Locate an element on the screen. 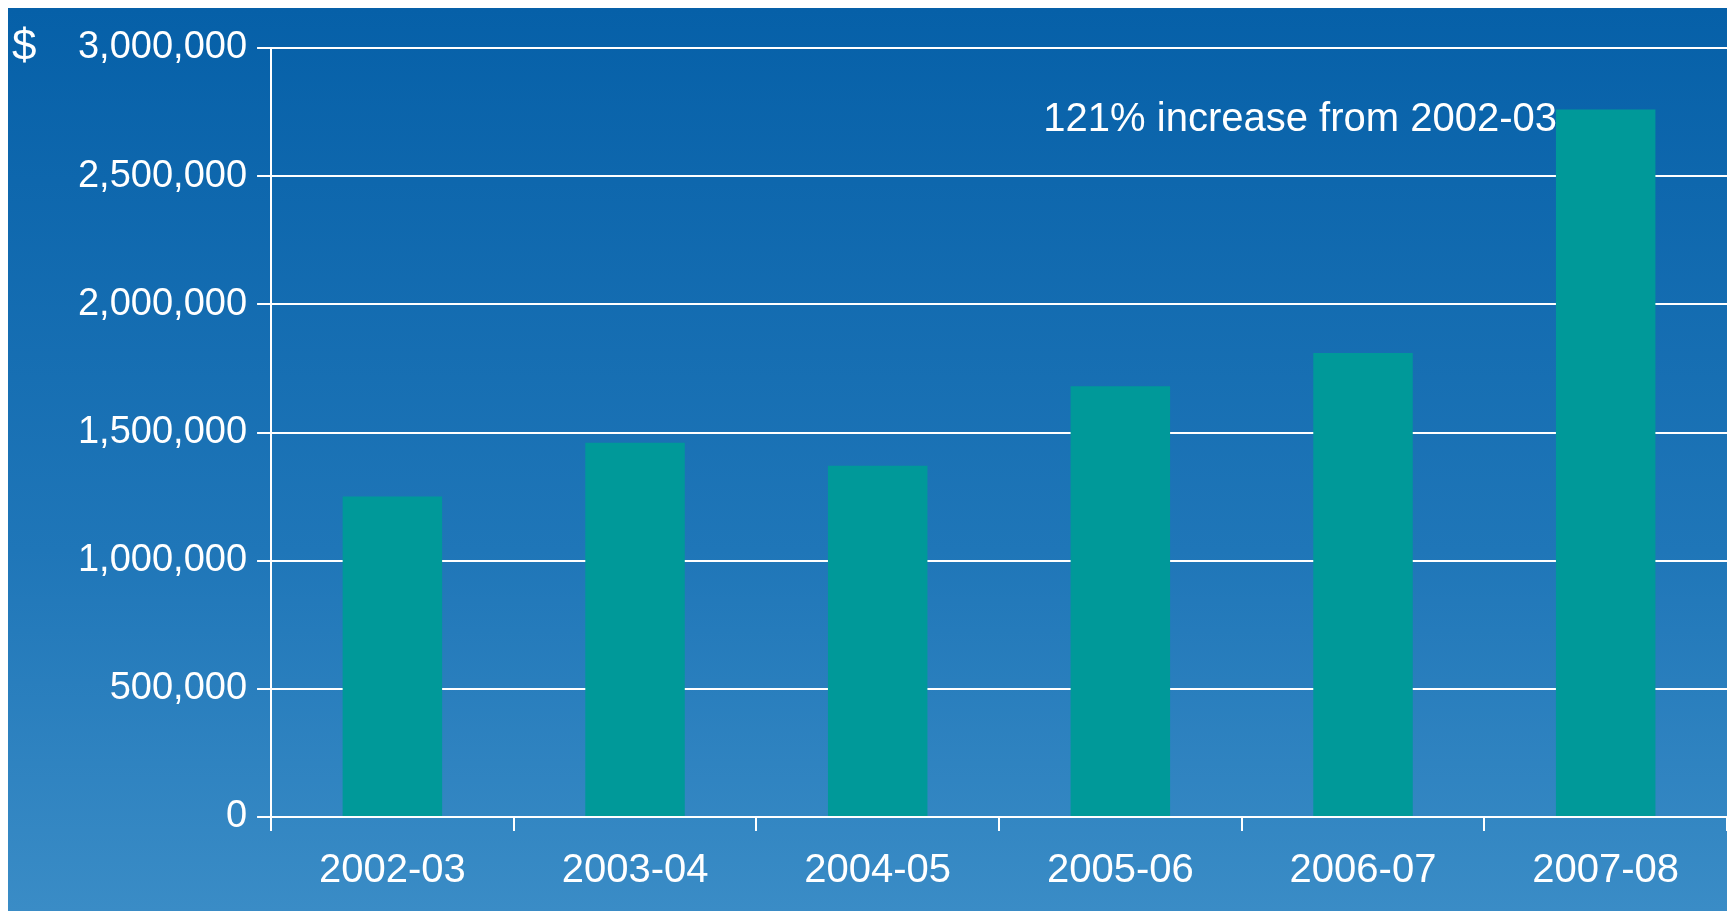 The width and height of the screenshot is (1735, 919). x-tick-label: 2003-04 is located at coordinates (635, 868).